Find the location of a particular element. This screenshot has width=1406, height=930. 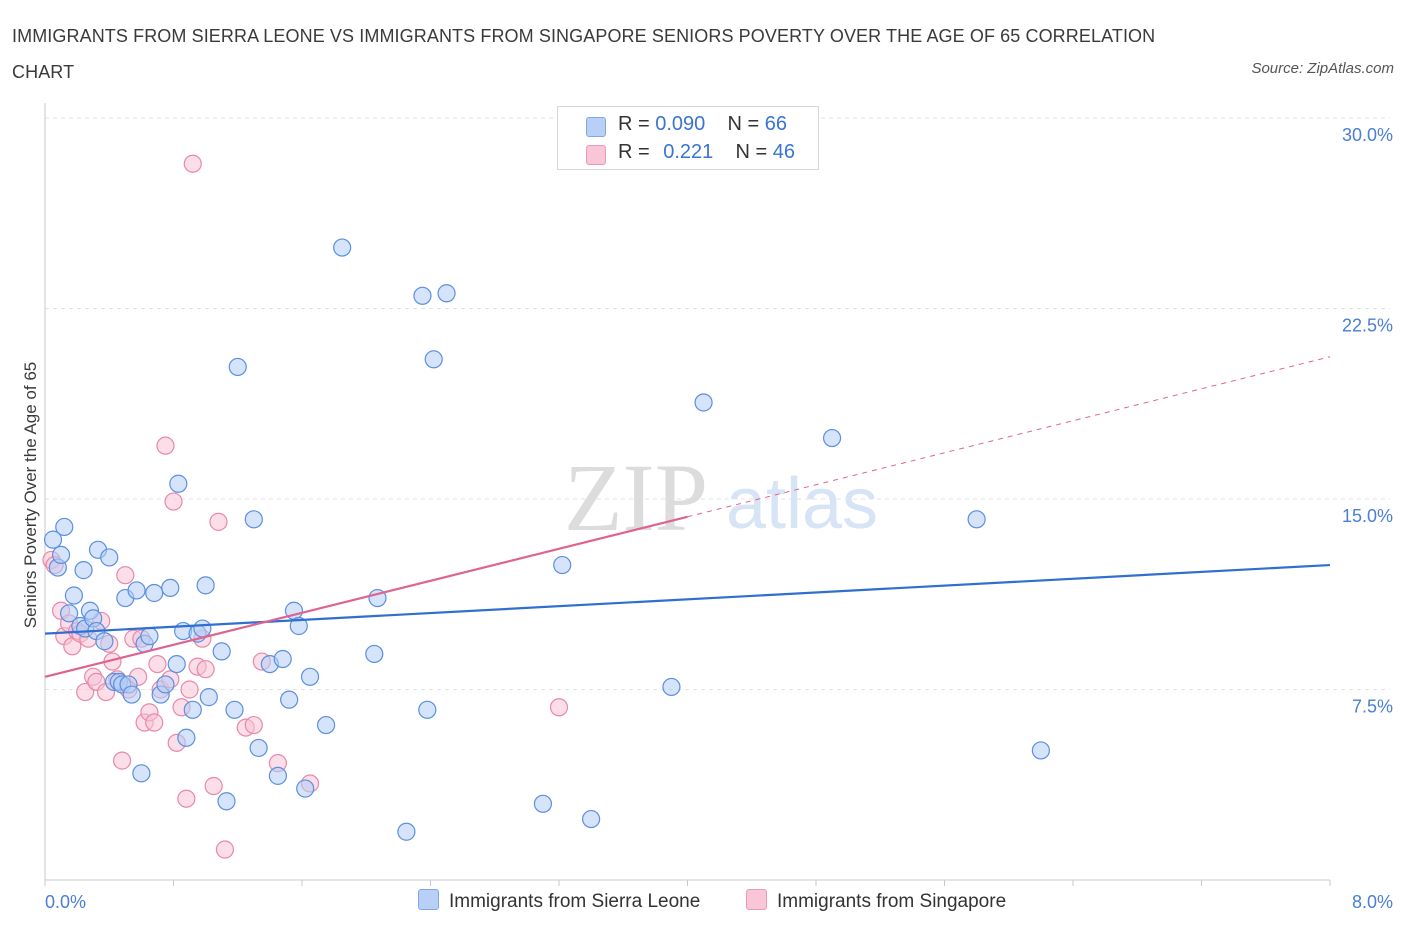

x-tick-label-min: 0.0% is located at coordinates (65, 902).